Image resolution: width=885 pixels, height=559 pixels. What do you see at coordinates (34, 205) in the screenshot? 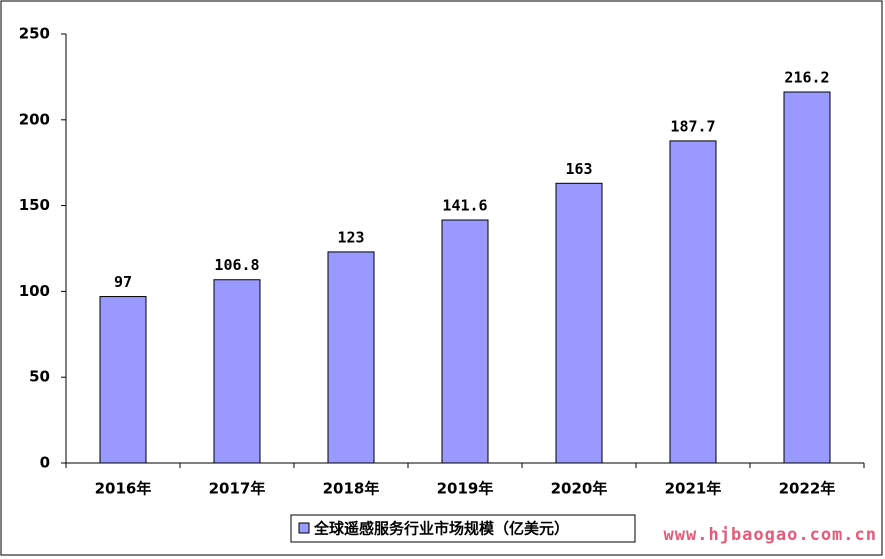
I see `y-tick-label: 150` at bounding box center [34, 205].